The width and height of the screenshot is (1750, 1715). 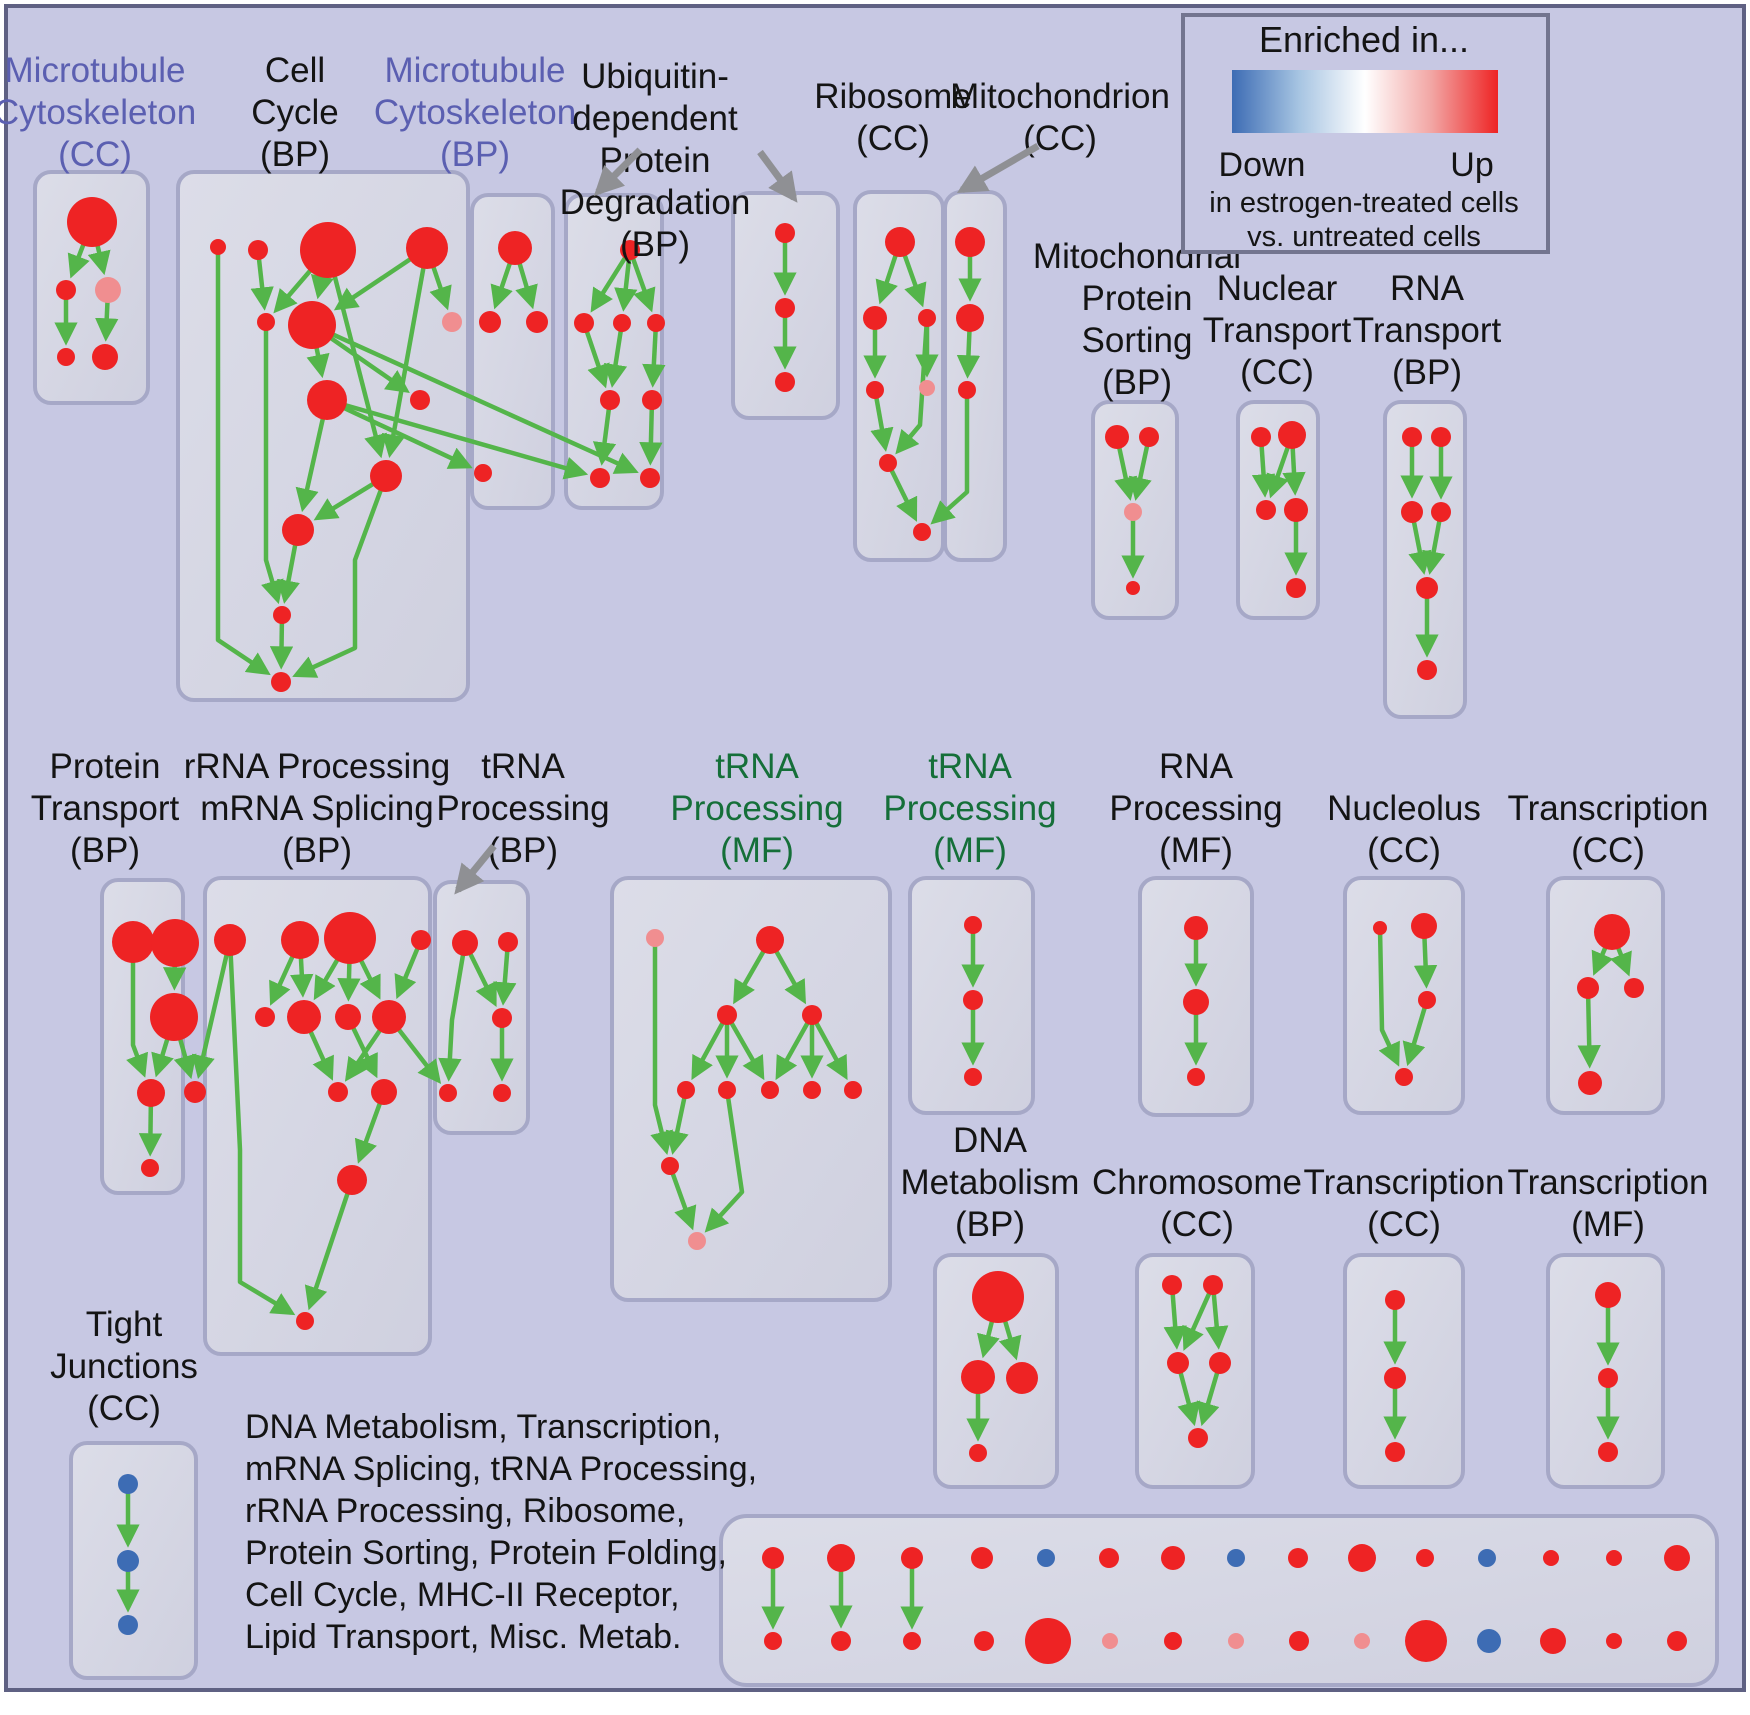 What do you see at coordinates (785, 308) in the screenshot?
I see `node-ub2-1-red` at bounding box center [785, 308].